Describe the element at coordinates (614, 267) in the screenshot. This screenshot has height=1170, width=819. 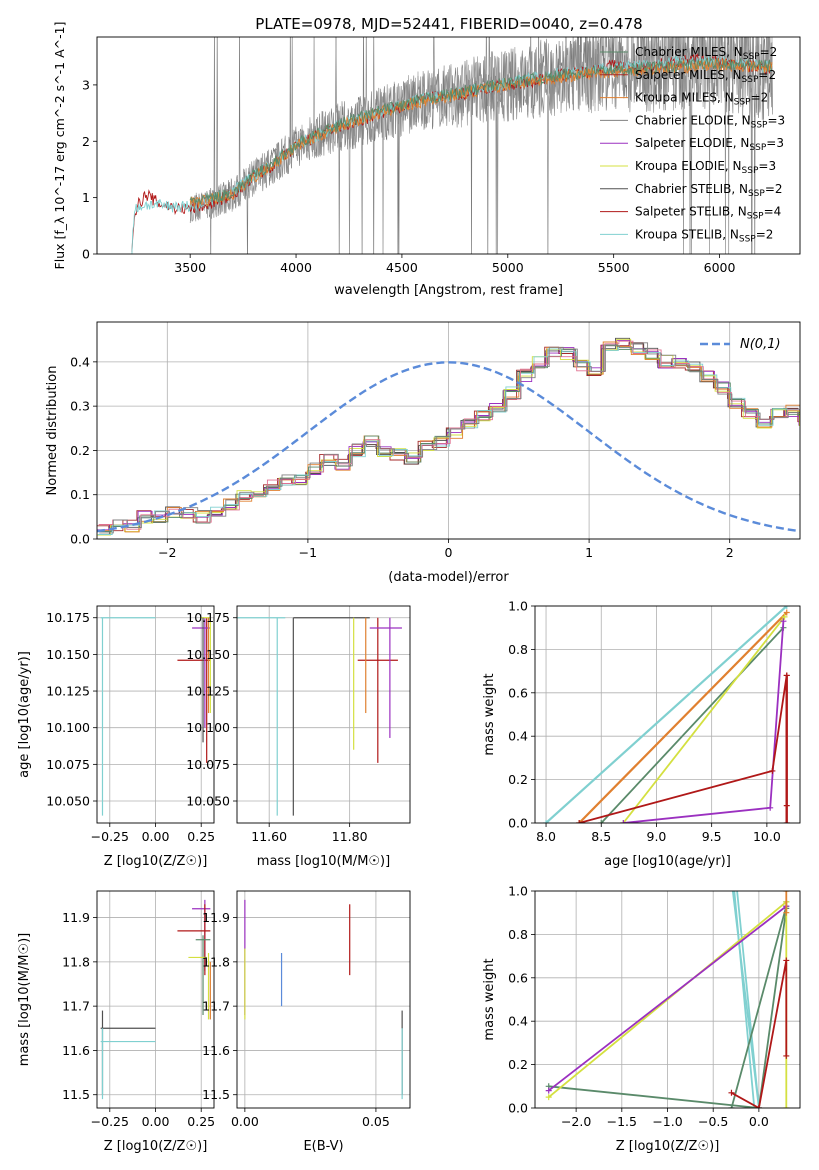
I see `x-tick-label: 5500` at that location.